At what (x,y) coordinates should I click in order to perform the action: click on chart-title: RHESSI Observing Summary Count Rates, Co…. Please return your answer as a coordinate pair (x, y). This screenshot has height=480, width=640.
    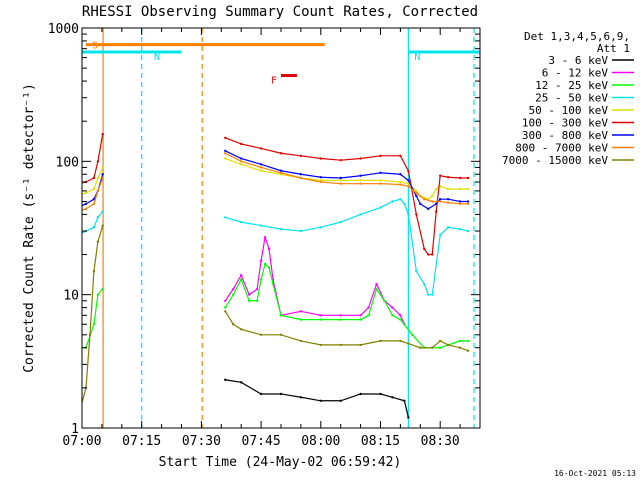
    Looking at the image, I should click on (280, 12).